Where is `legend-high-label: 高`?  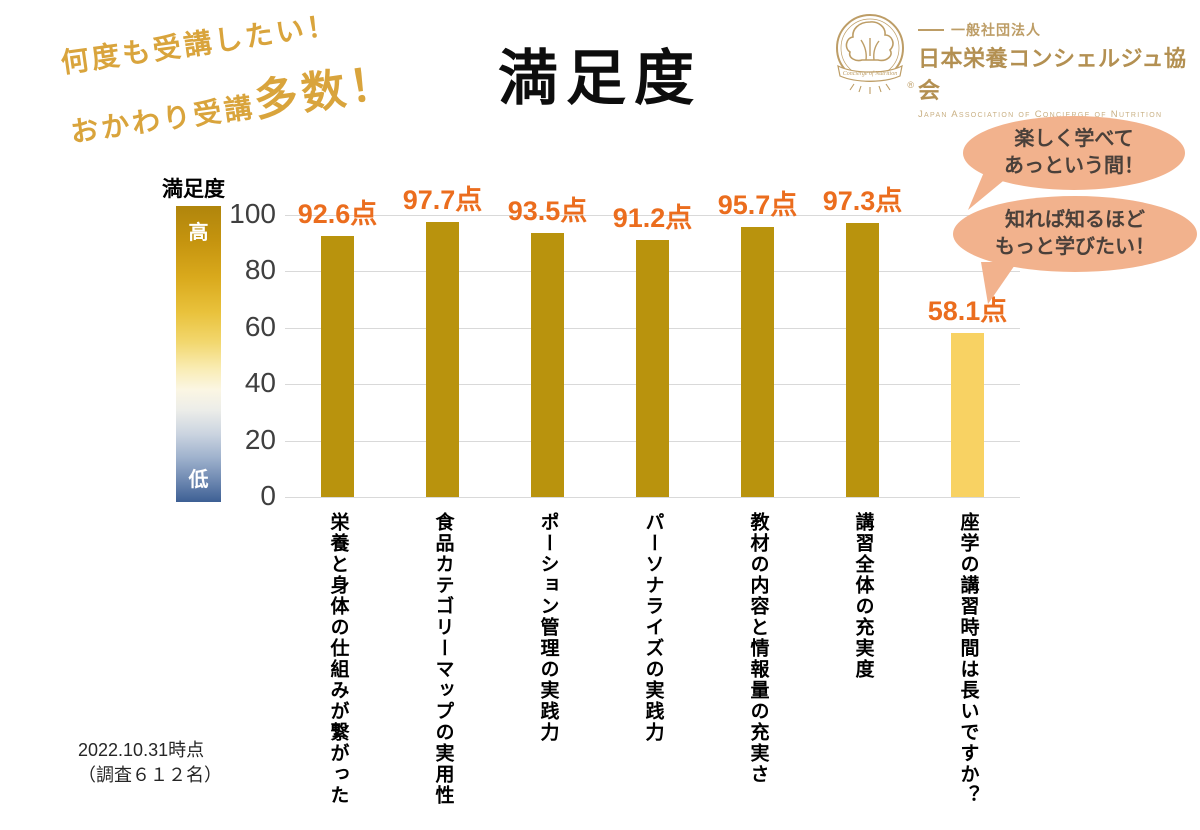 legend-high-label: 高 is located at coordinates (198, 233).